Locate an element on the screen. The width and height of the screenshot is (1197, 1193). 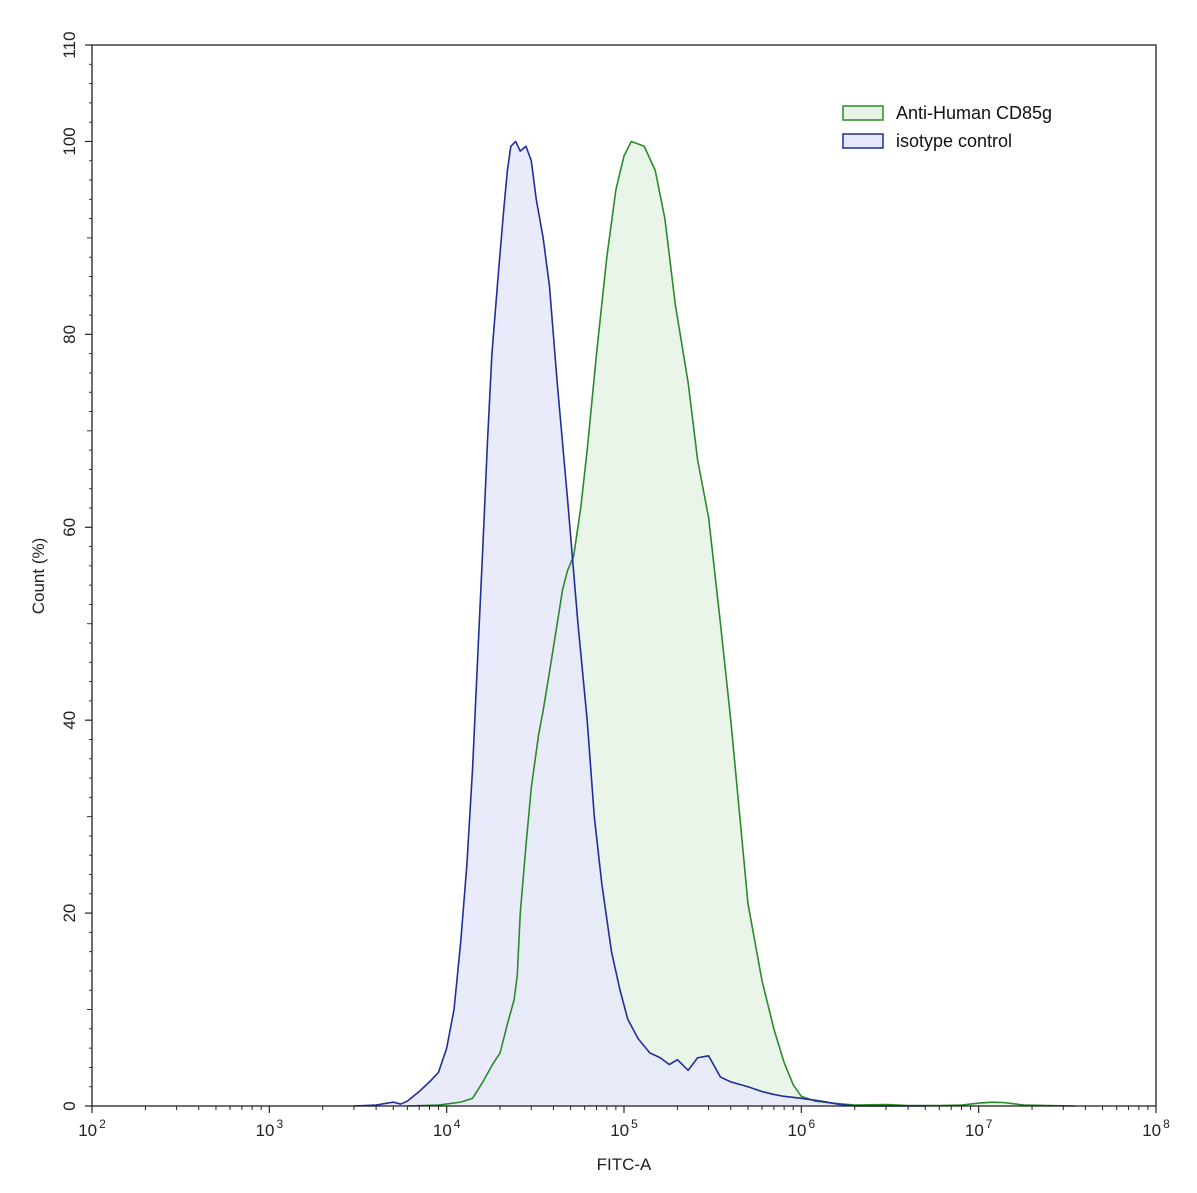
x-tick-label: 10 4 is located at coordinates (447, 1128).